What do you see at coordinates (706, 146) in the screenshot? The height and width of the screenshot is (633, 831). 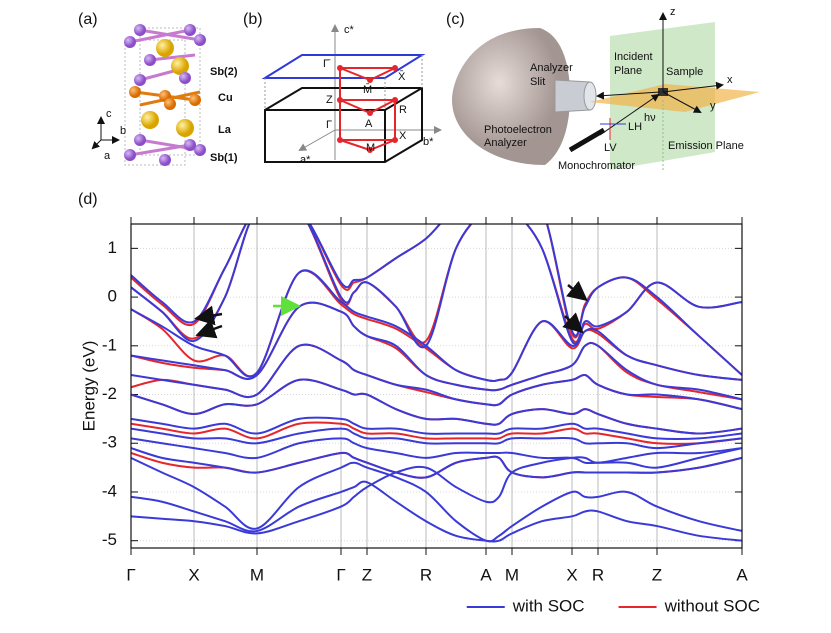 I see `label: Emission Plane` at bounding box center [706, 146].